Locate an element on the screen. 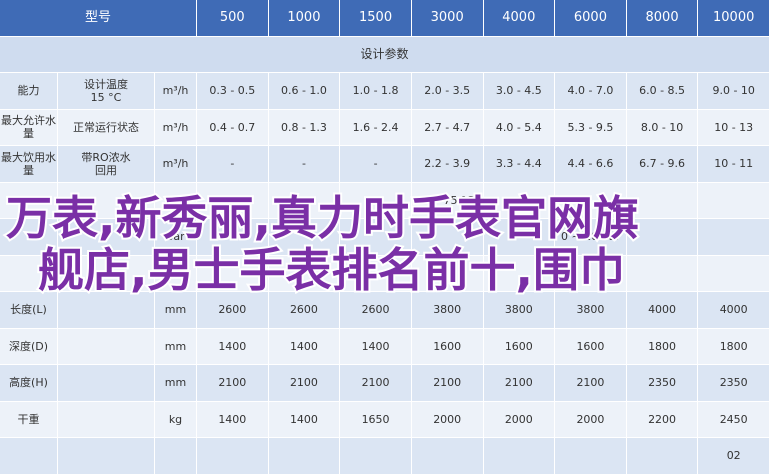  table-cell: 正常运行状态 is located at coordinates (106, 127).